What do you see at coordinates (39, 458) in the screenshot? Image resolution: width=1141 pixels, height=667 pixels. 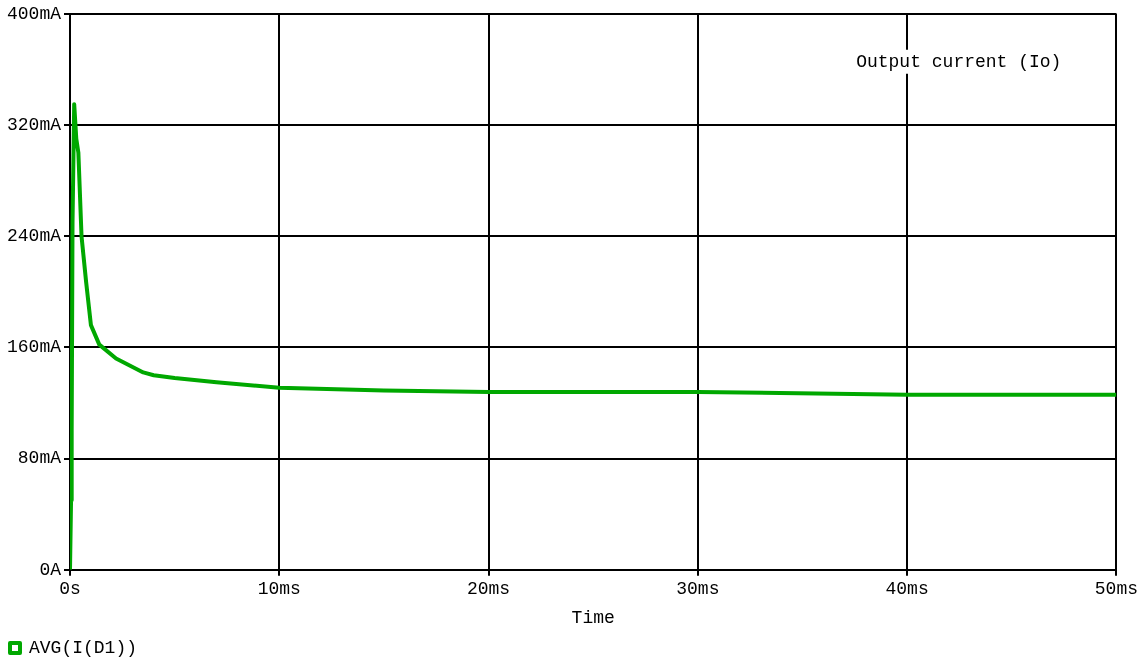 I see `y-tick-label: 80mA` at bounding box center [39, 458].